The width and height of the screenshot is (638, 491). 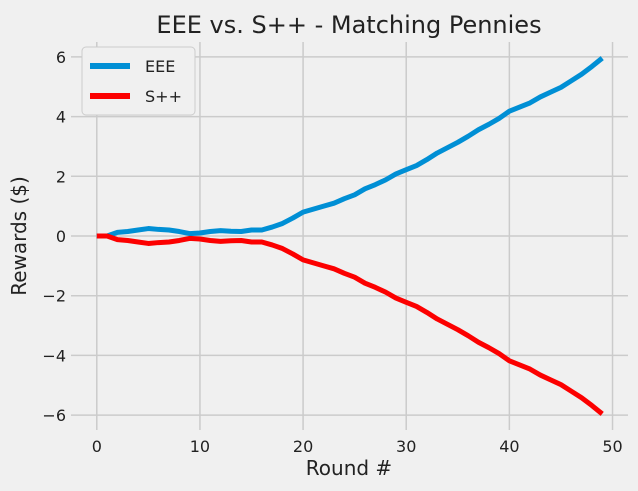 What do you see at coordinates (163, 96) in the screenshot?
I see `legend-label-s-plus-plus: S++` at bounding box center [163, 96].